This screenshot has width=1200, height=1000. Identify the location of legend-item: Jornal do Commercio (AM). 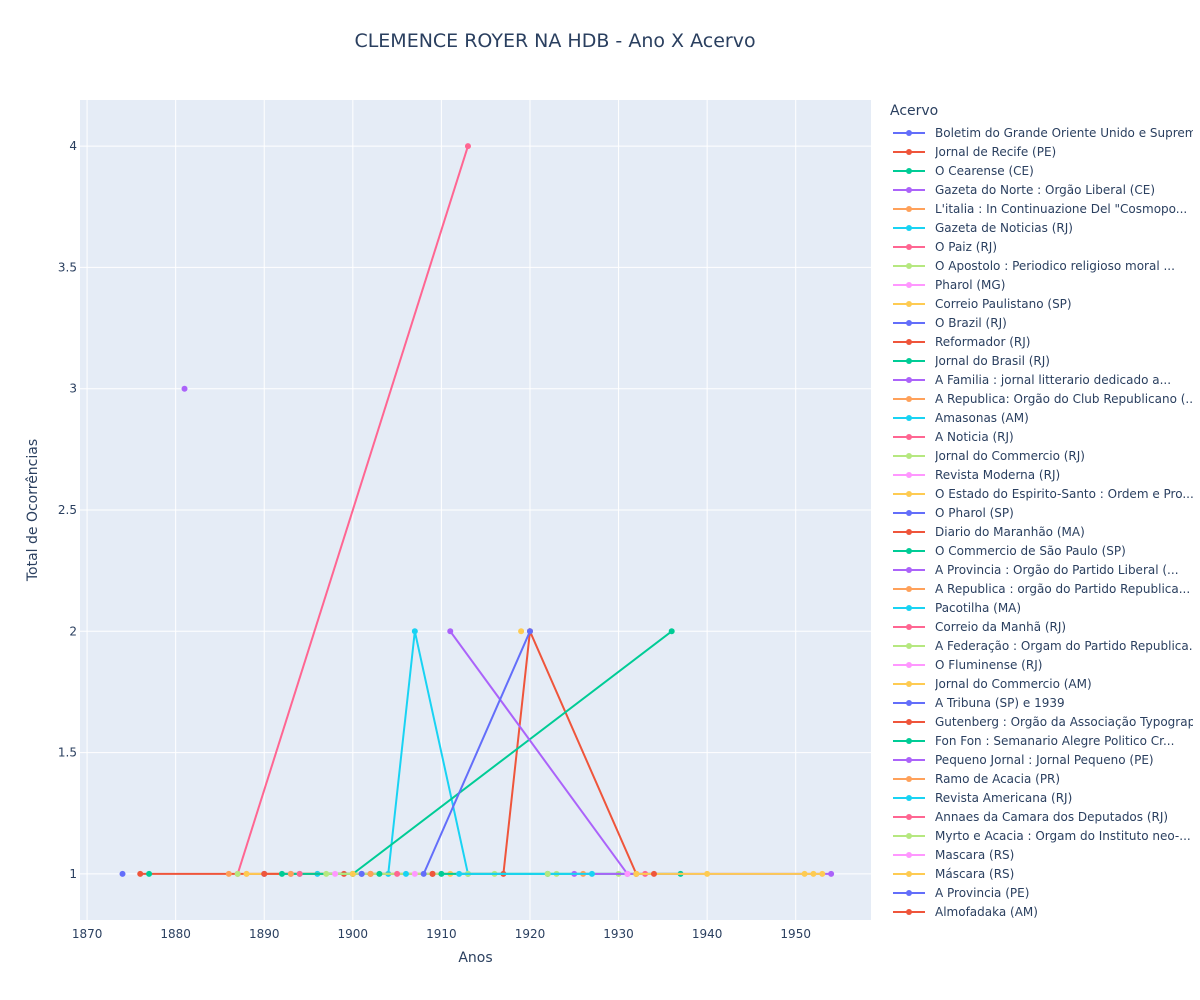
(1040, 683).